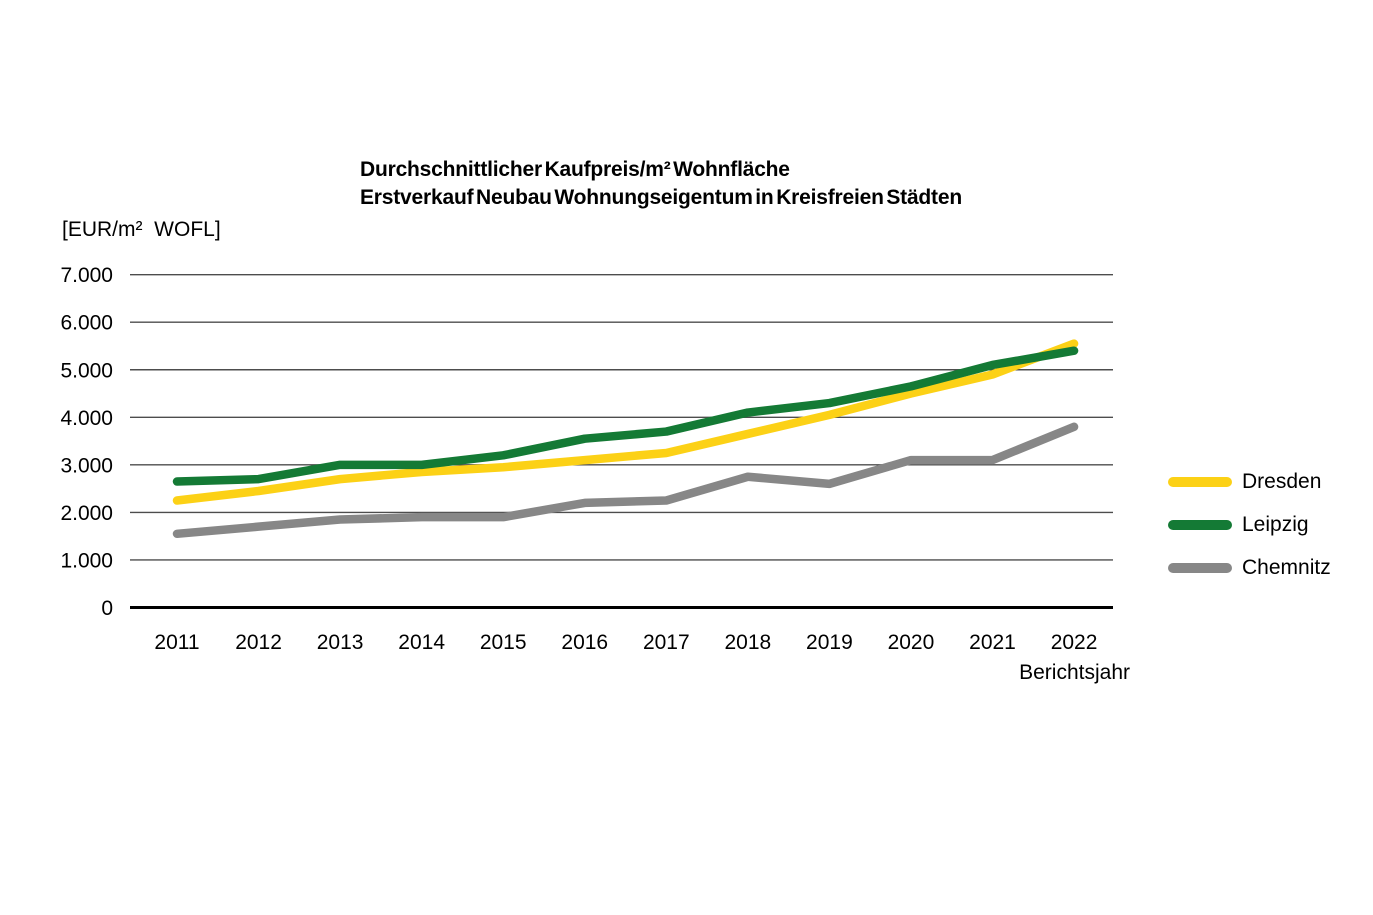  What do you see at coordinates (1286, 567) in the screenshot?
I see `legend-label: Chemnitz` at bounding box center [1286, 567].